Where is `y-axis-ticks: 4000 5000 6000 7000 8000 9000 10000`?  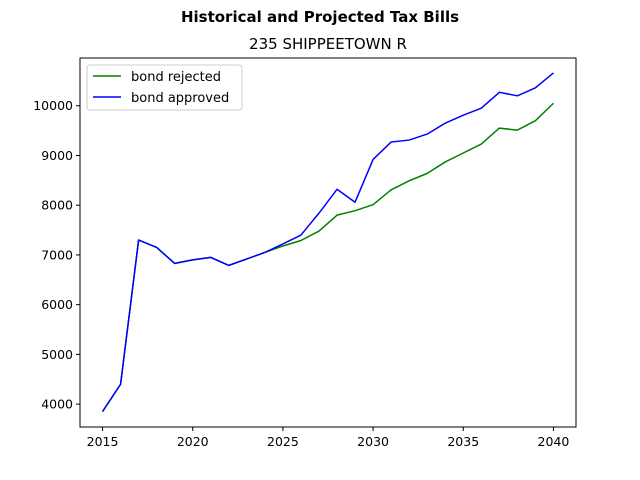
y-axis-ticks: 4000 5000 6000 7000 8000 9000 10000 is located at coordinates (56, 255).